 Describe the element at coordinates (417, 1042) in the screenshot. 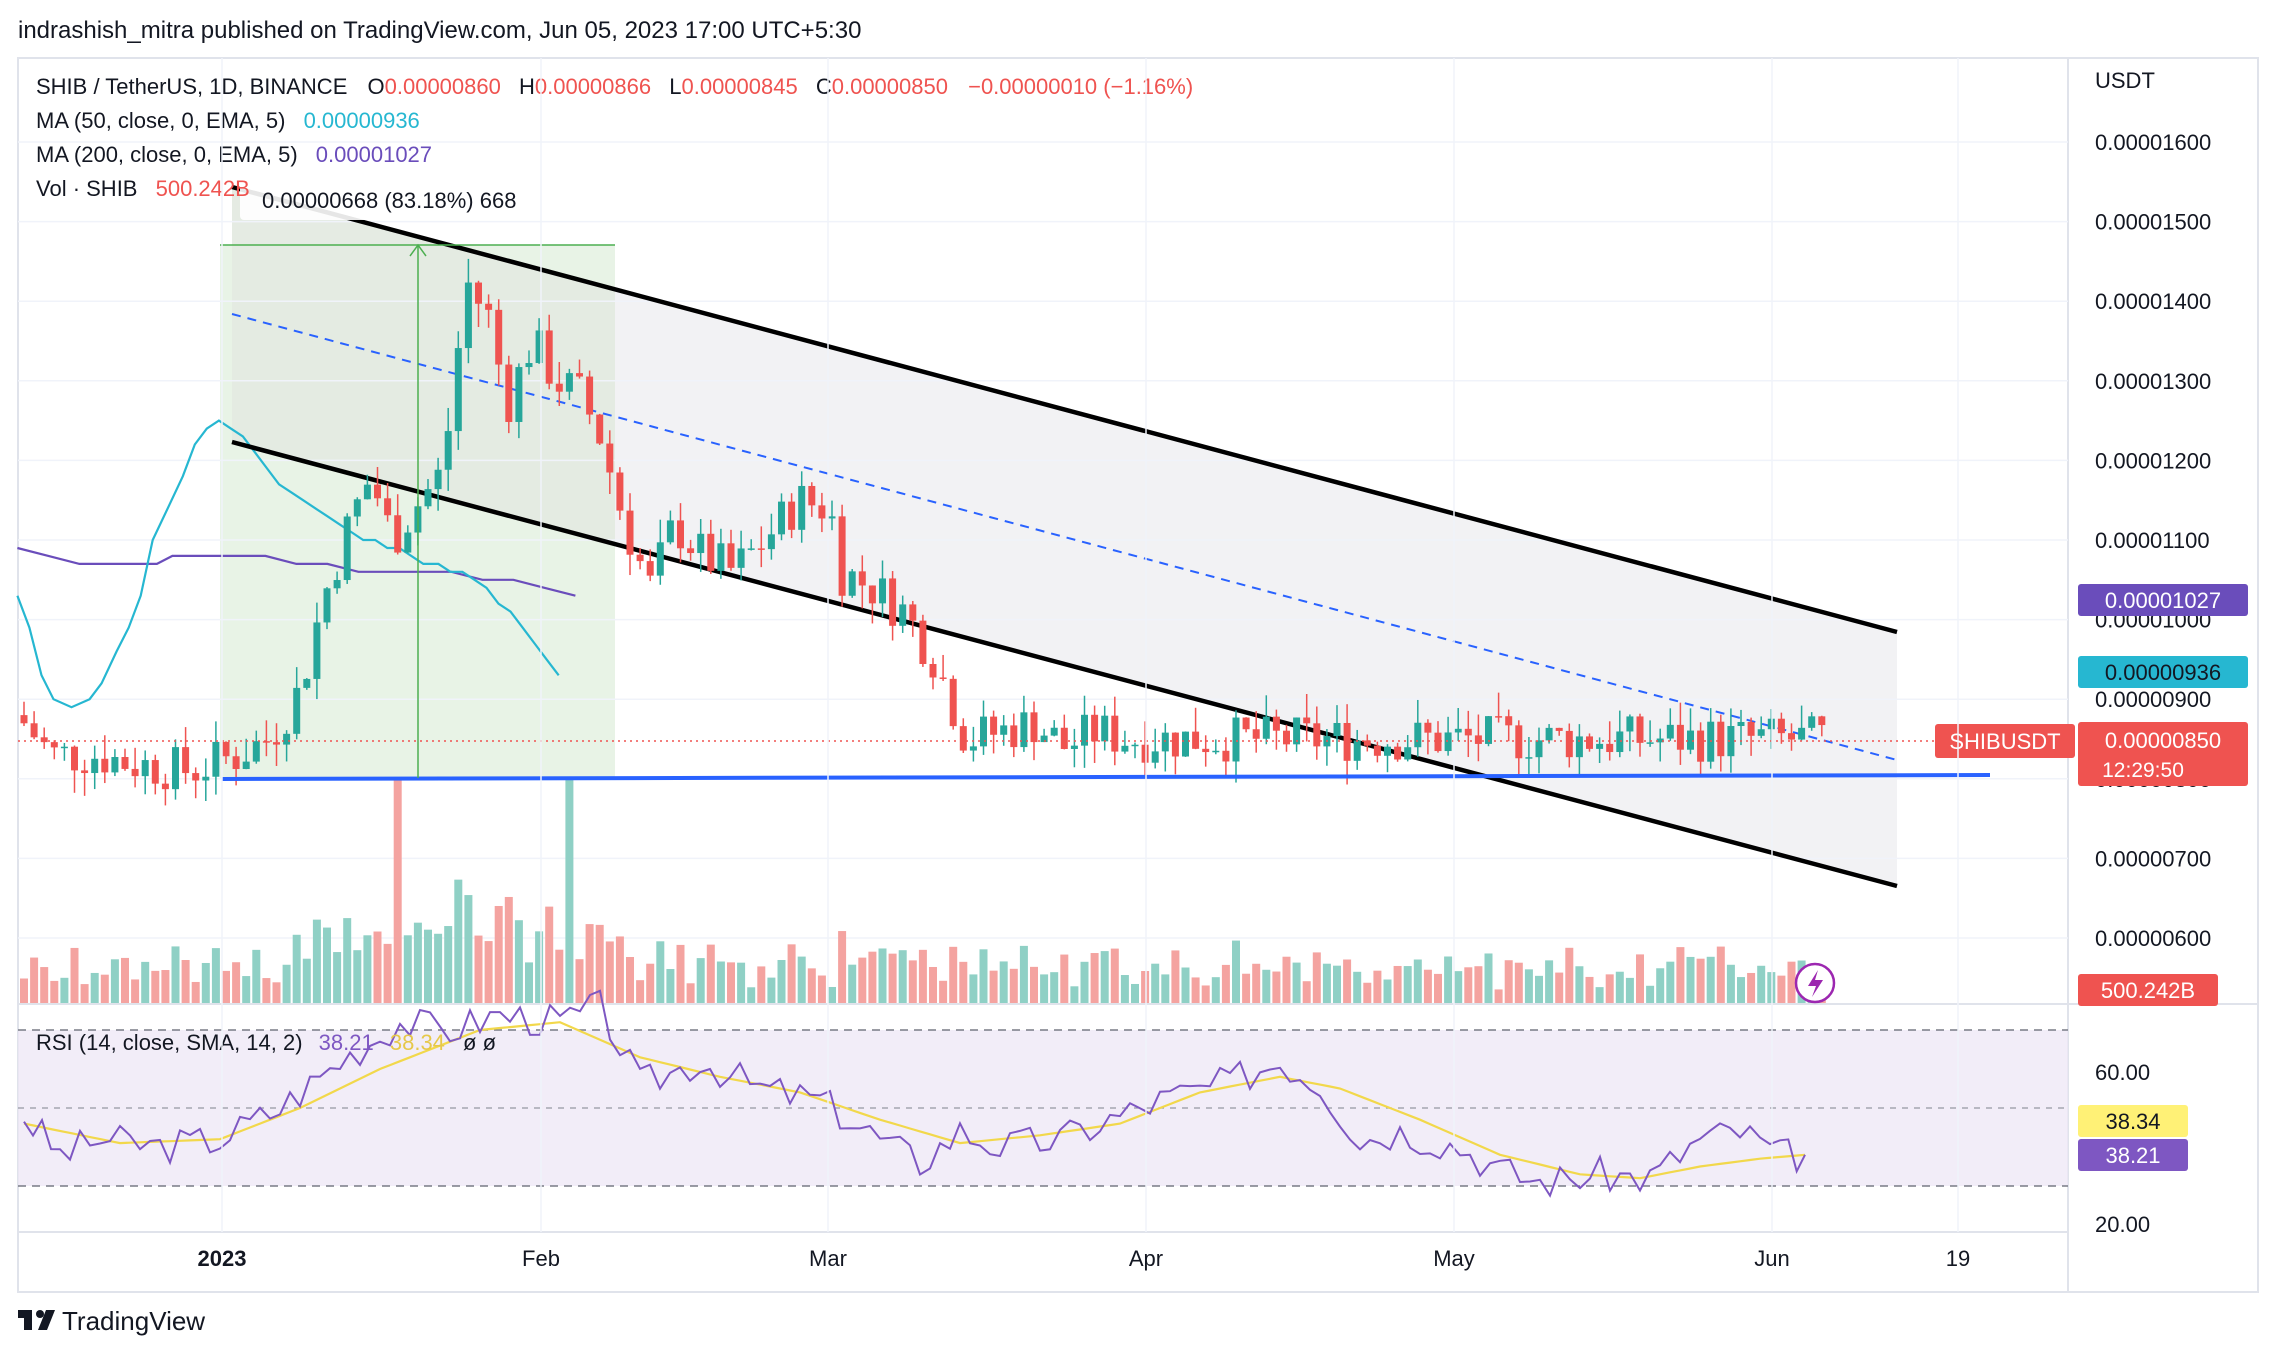

I see `rsi-legend-value2: 38.34` at that location.